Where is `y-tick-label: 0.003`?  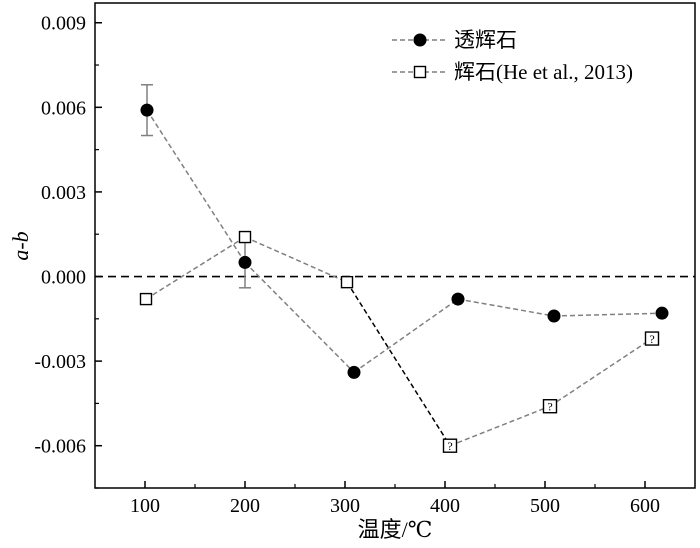 y-tick-label: 0.003 is located at coordinates (63, 193).